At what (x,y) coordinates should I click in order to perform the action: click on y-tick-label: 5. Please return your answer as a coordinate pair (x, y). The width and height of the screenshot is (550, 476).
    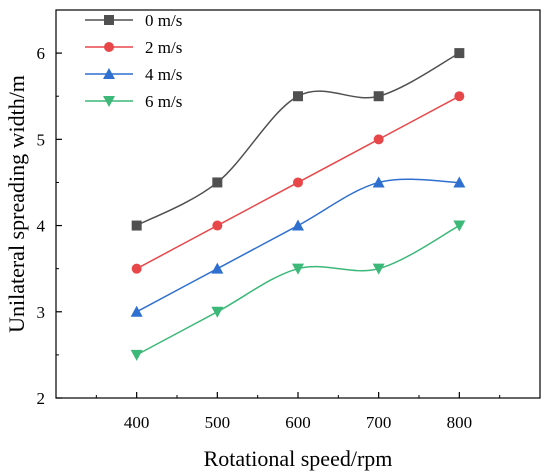
    Looking at the image, I should click on (41, 139).